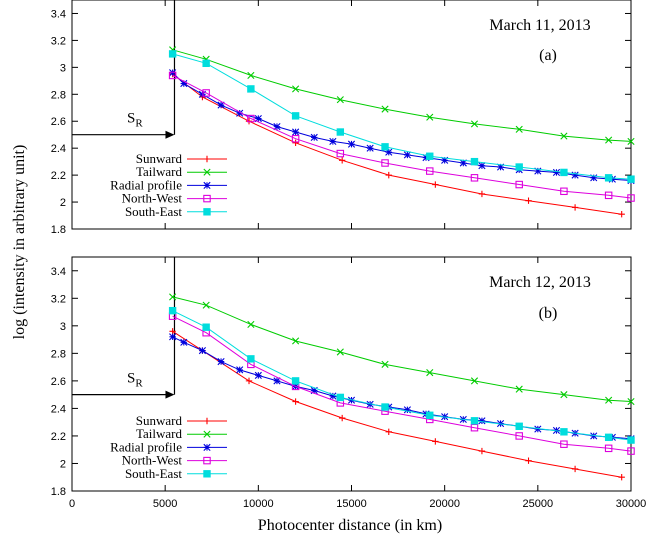 The height and width of the screenshot is (544, 649). Describe the element at coordinates (350, 525) in the screenshot. I see `x-axis-label: Photocenter distance (in km)` at that location.